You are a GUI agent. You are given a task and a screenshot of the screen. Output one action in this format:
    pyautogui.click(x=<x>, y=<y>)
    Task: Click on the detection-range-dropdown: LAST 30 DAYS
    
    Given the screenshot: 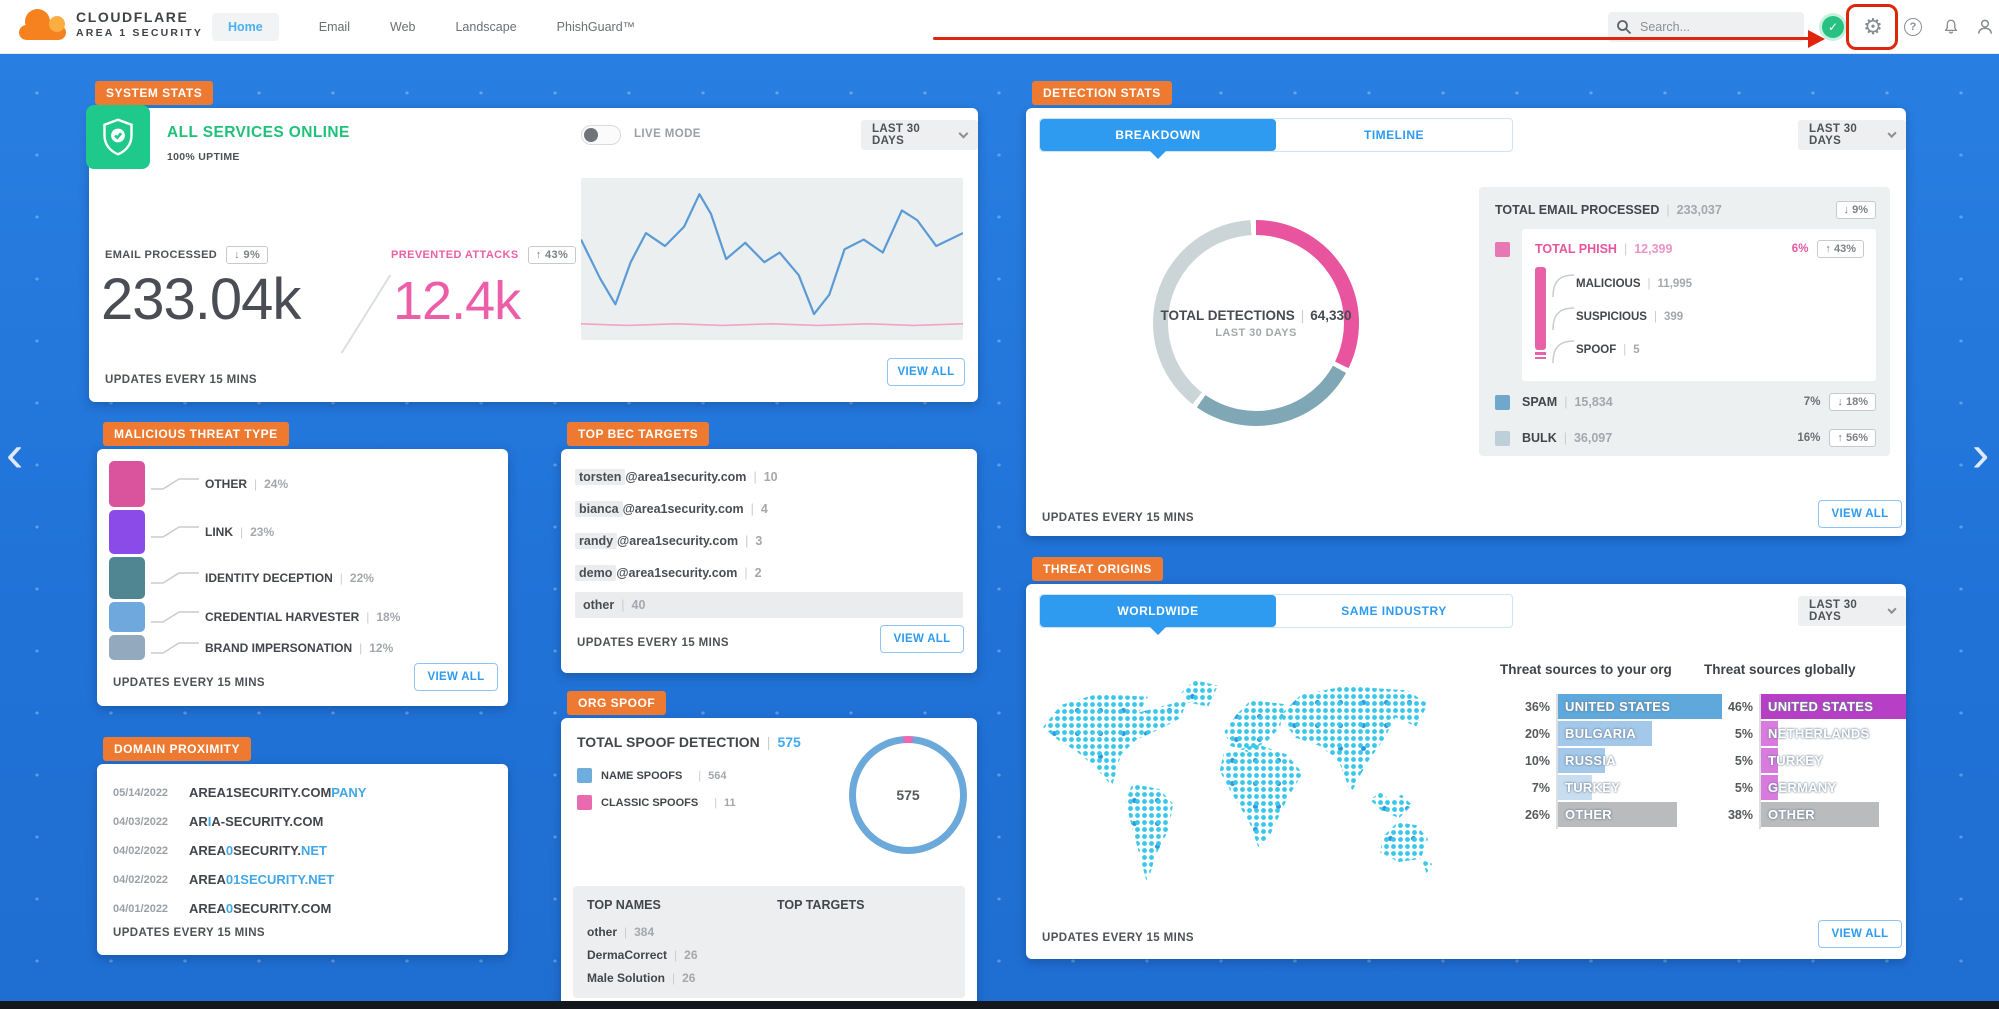 What is the action you would take?
    pyautogui.click(x=1852, y=135)
    